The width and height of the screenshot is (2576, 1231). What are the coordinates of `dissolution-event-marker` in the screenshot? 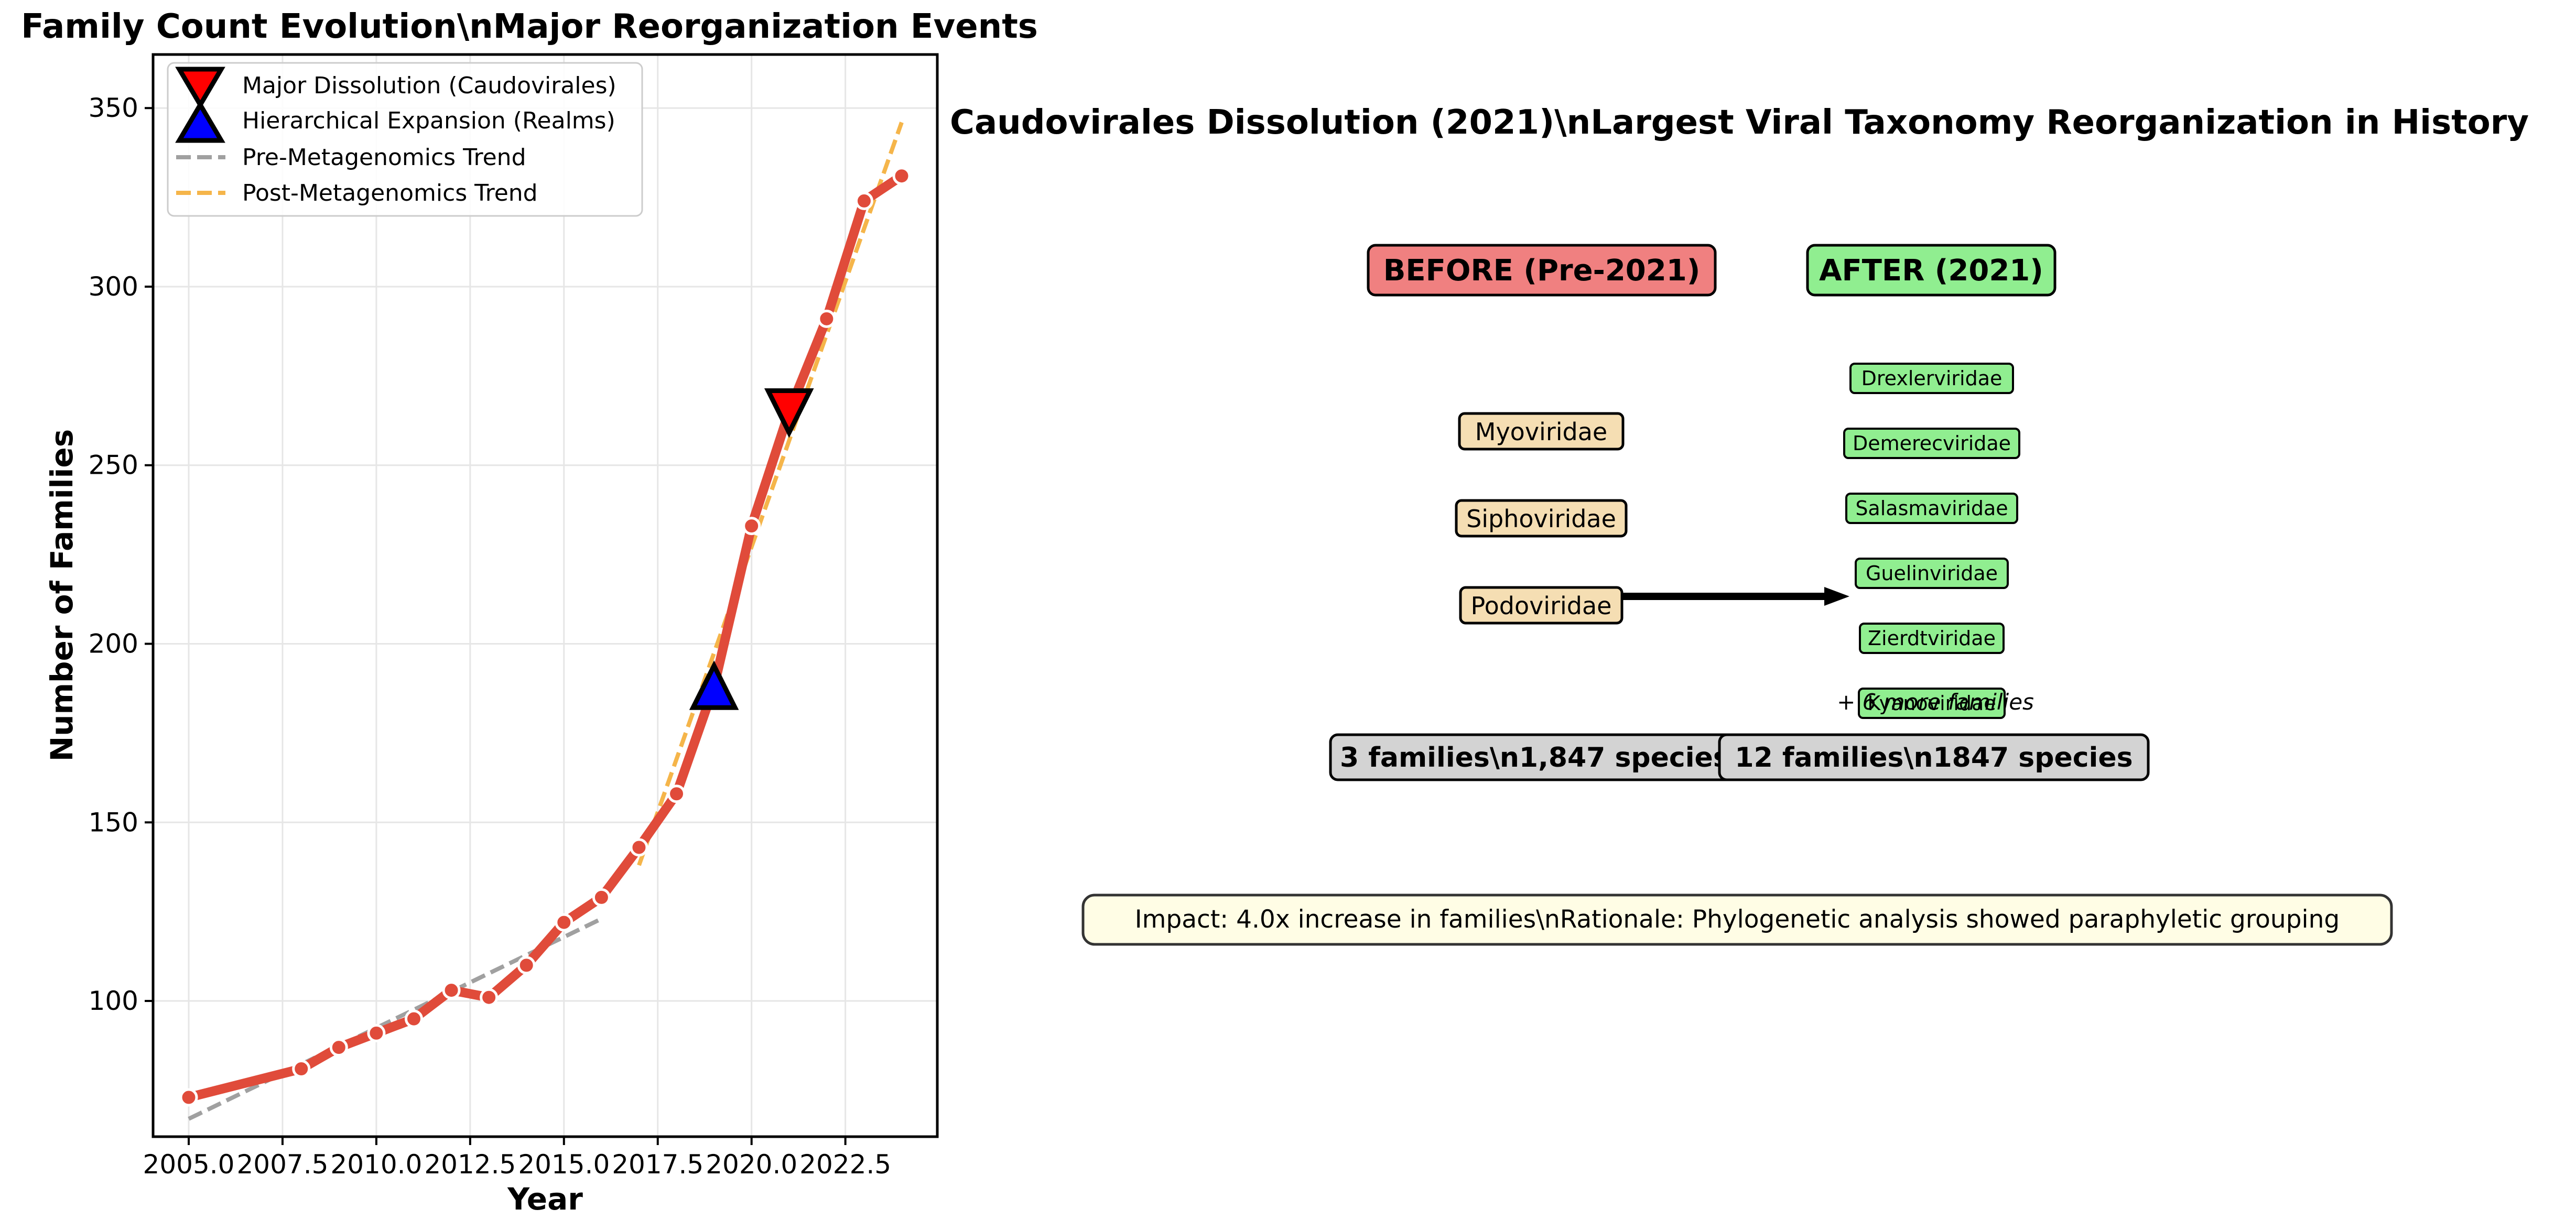 It's located at (789, 413).